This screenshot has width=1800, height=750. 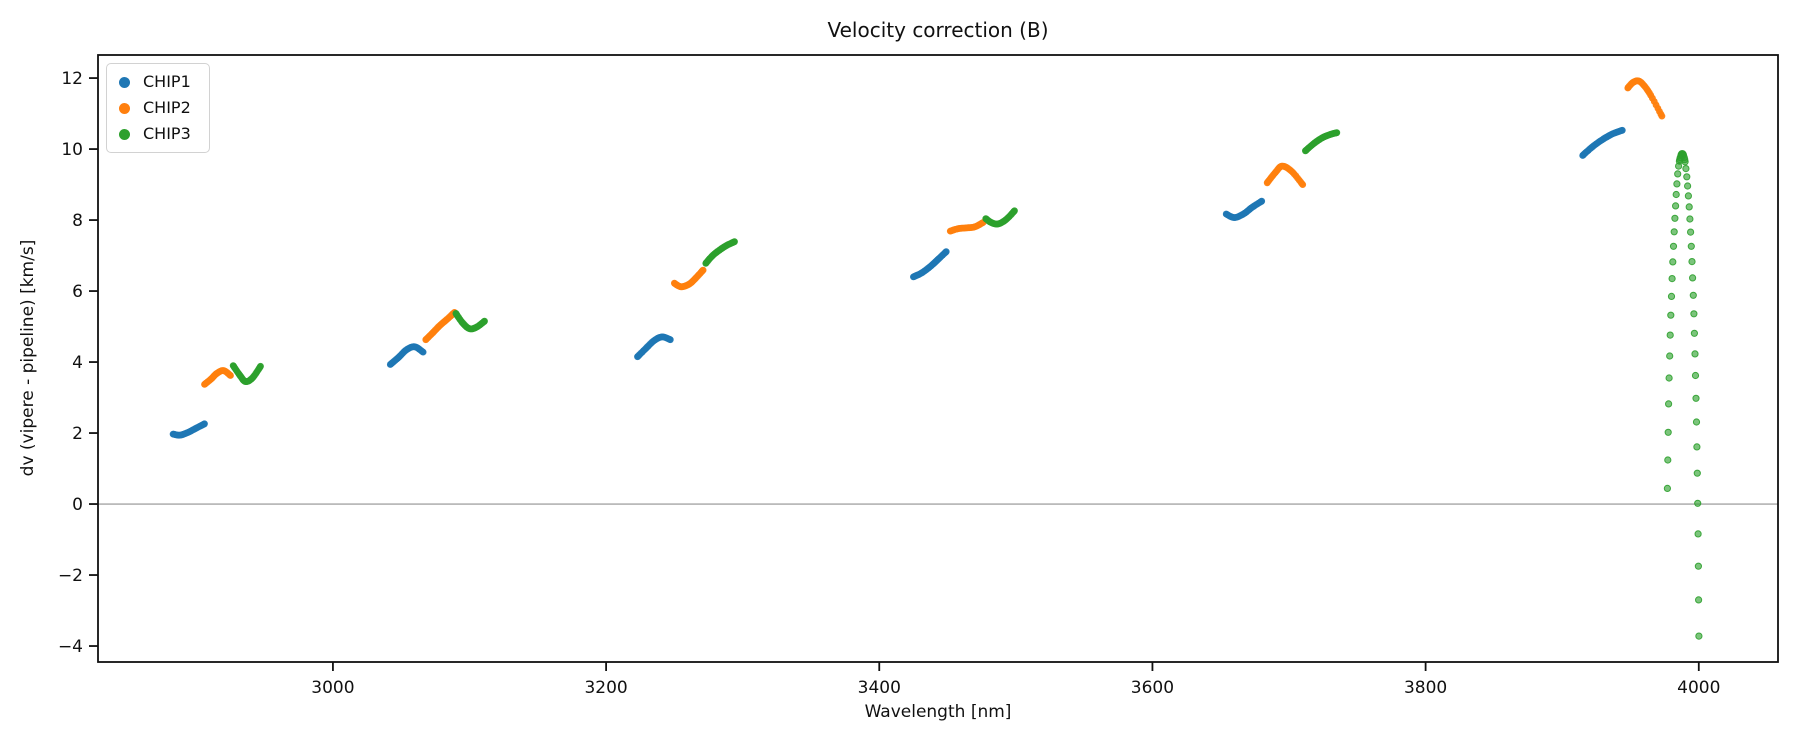 I want to click on x-tick-label: 3000, so click(x=332, y=688).